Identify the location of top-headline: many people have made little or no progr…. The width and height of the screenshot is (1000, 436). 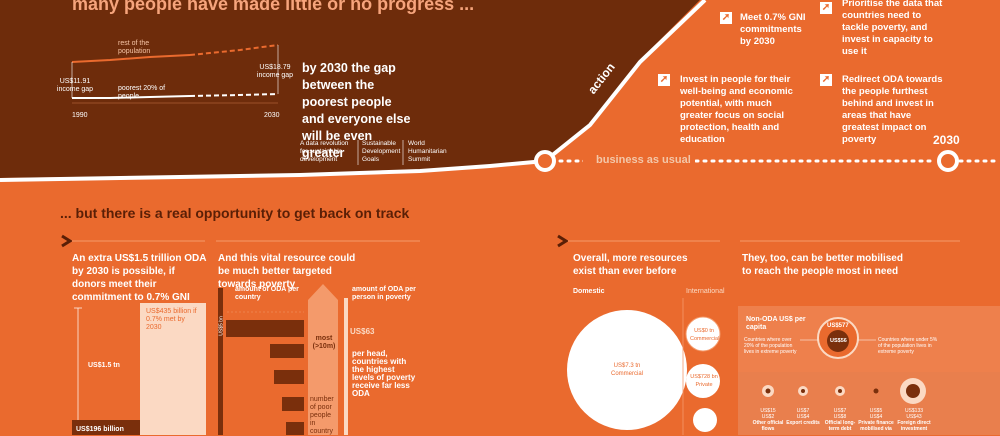
(273, 7).